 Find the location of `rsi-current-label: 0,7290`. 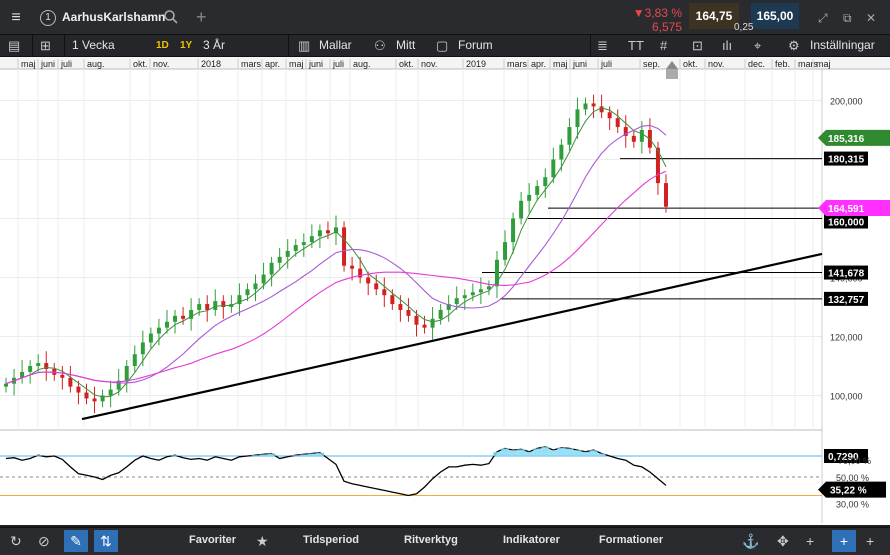

rsi-current-label: 0,7290 is located at coordinates (843, 457).